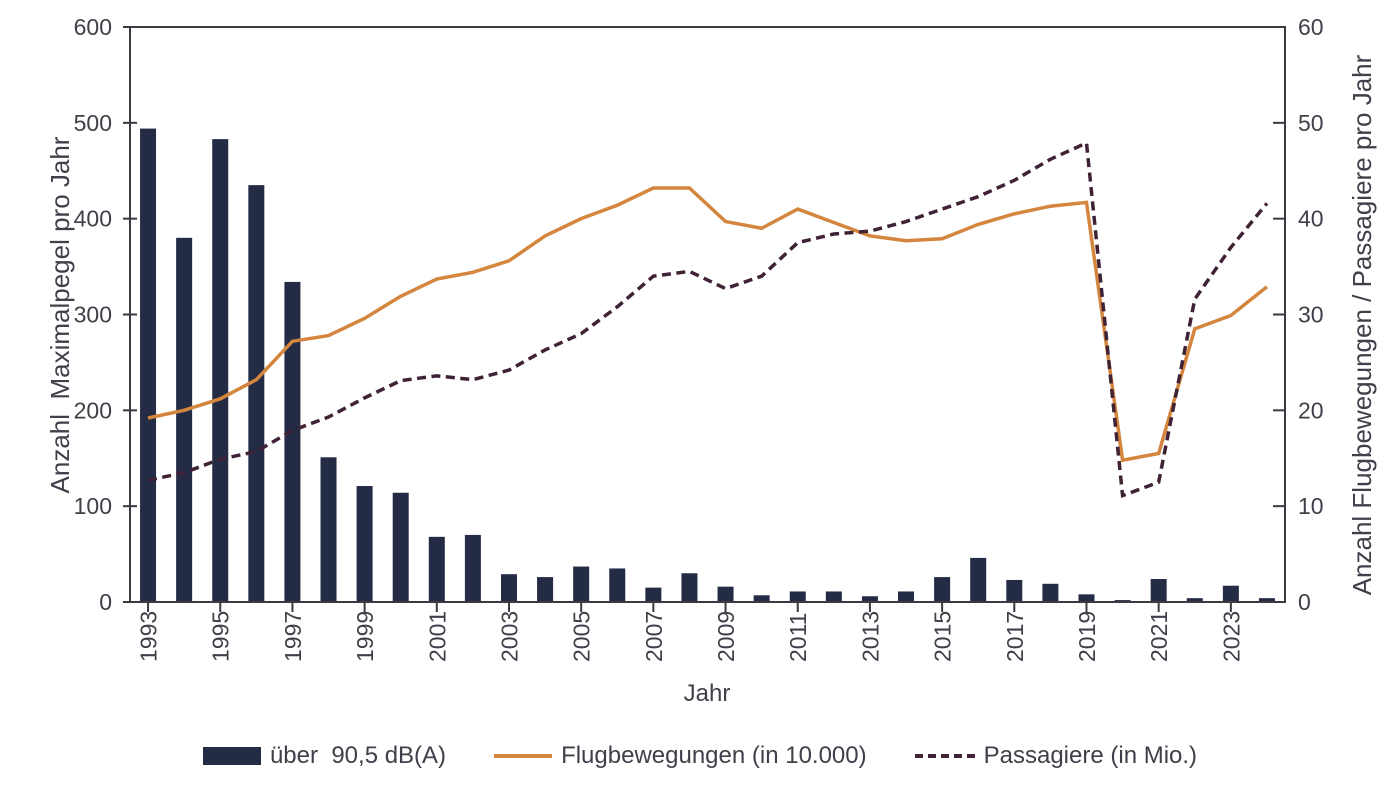 This screenshot has height=800, width=1400. Describe the element at coordinates (1311, 219) in the screenshot. I see `right-axis-tick-label-40: 40` at that location.